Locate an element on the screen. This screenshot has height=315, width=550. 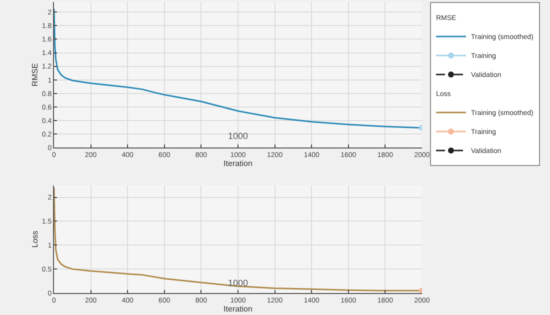
y-axis-title: RMSE is located at coordinates (35, 74).